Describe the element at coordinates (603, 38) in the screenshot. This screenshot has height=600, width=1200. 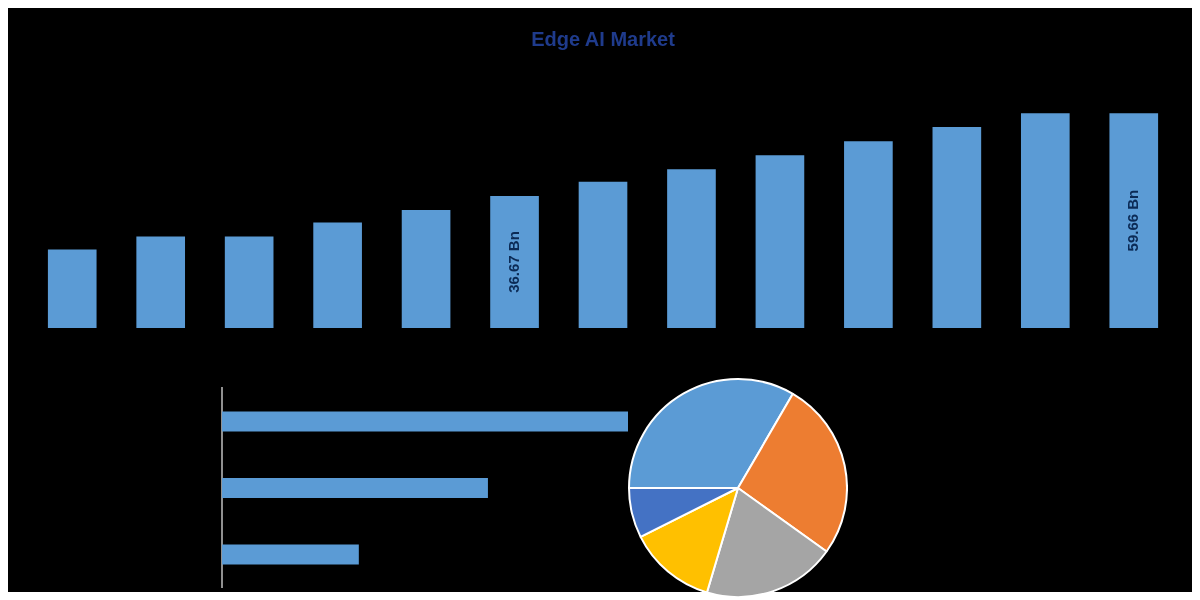
I see `chart-title: Edge AI Market` at that location.